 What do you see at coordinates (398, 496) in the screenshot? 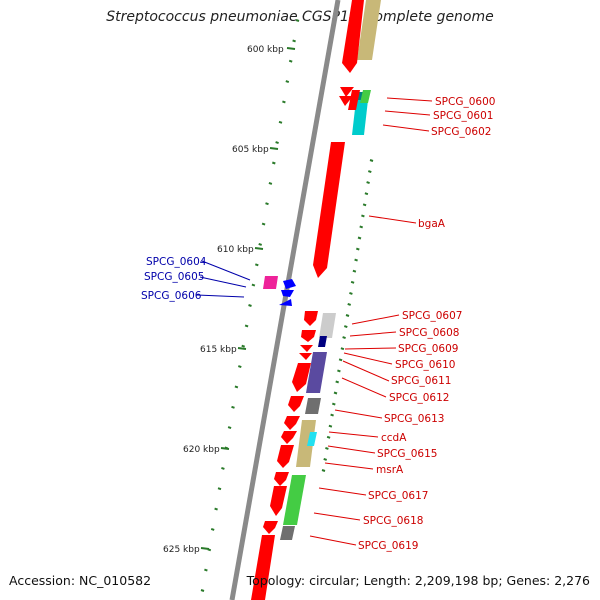
I see `gene-label: SPCG_0617` at bounding box center [398, 496].